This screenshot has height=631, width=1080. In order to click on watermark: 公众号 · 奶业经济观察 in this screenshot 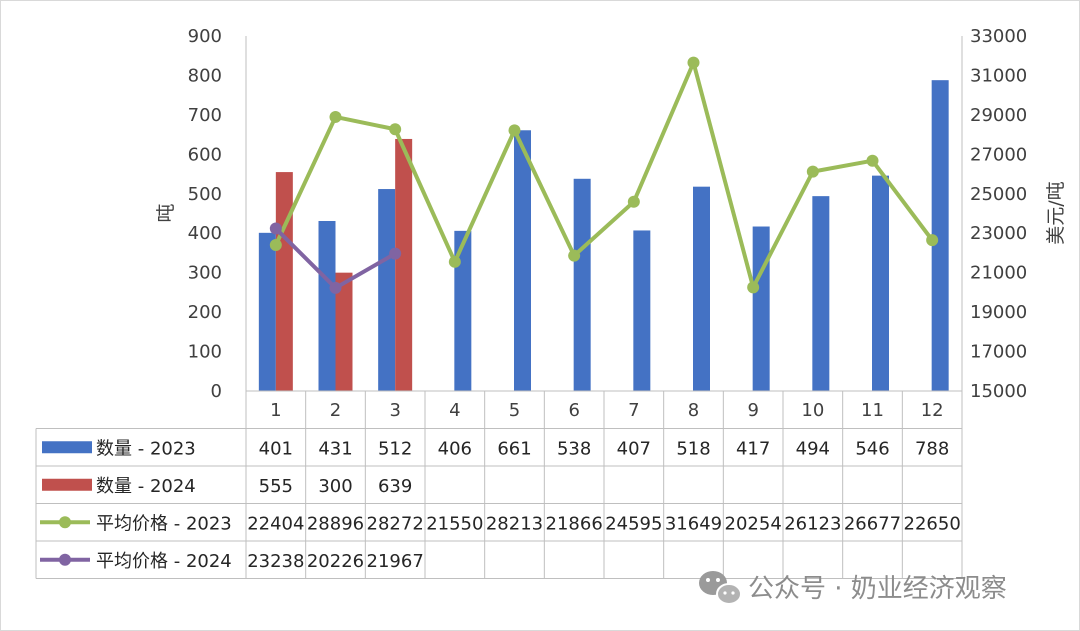, I will do `click(853, 588)`.